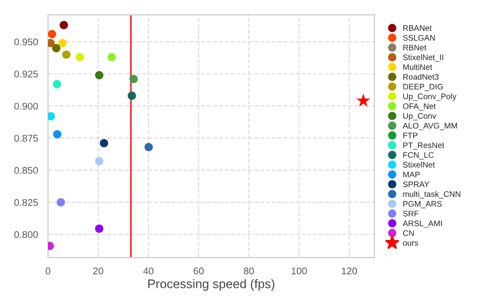  What do you see at coordinates (26, 138) in the screenshot?
I see `y-tick-label: 0.875` at bounding box center [26, 138].